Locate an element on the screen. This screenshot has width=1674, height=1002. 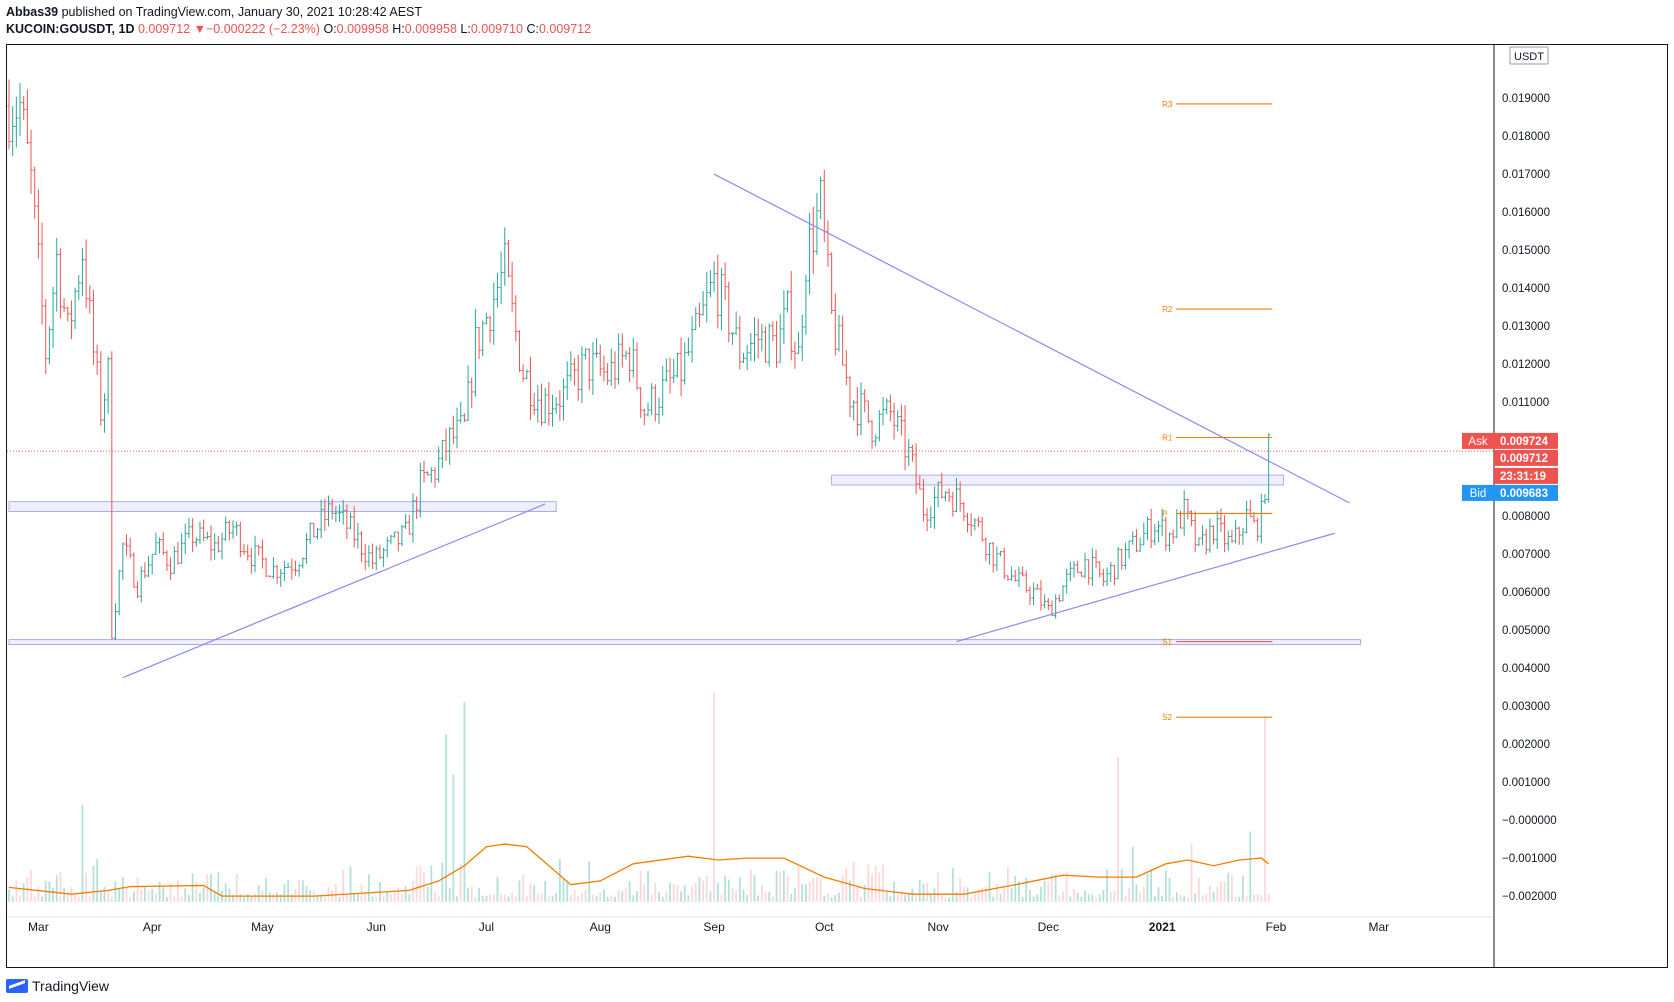
trendline-support-left is located at coordinates (334, 591).